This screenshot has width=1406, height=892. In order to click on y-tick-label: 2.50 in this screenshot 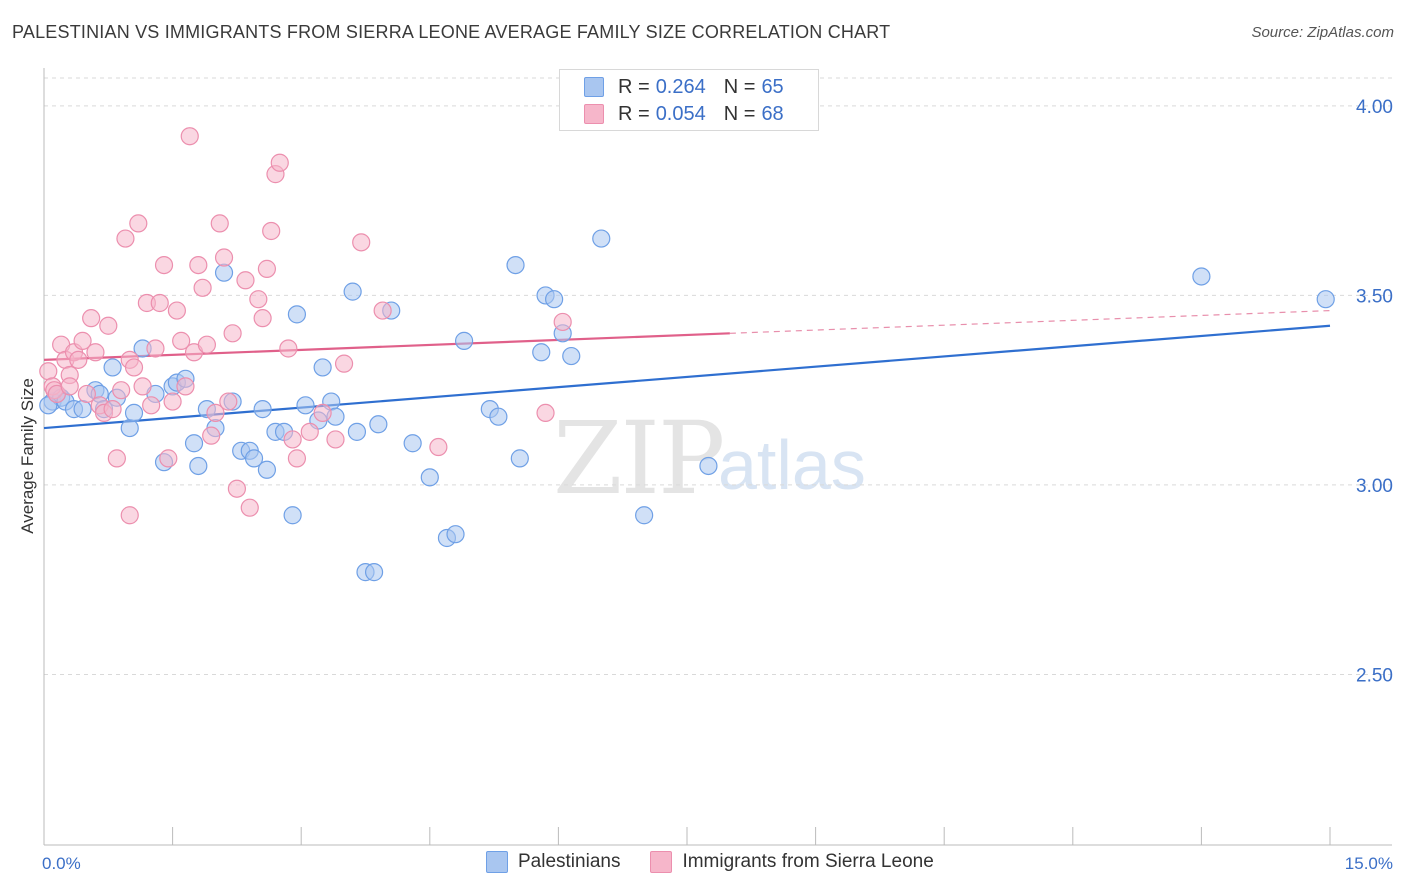, I will do `click(1374, 675)`.